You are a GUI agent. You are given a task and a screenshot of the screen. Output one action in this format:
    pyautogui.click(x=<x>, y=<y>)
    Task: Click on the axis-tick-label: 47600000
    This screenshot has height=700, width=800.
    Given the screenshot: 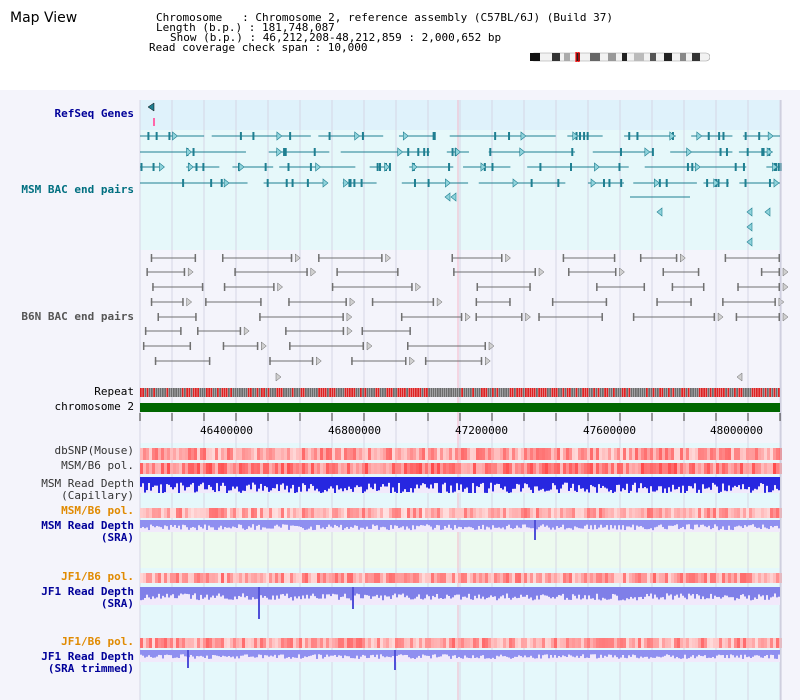 What is the action you would take?
    pyautogui.click(x=609, y=430)
    